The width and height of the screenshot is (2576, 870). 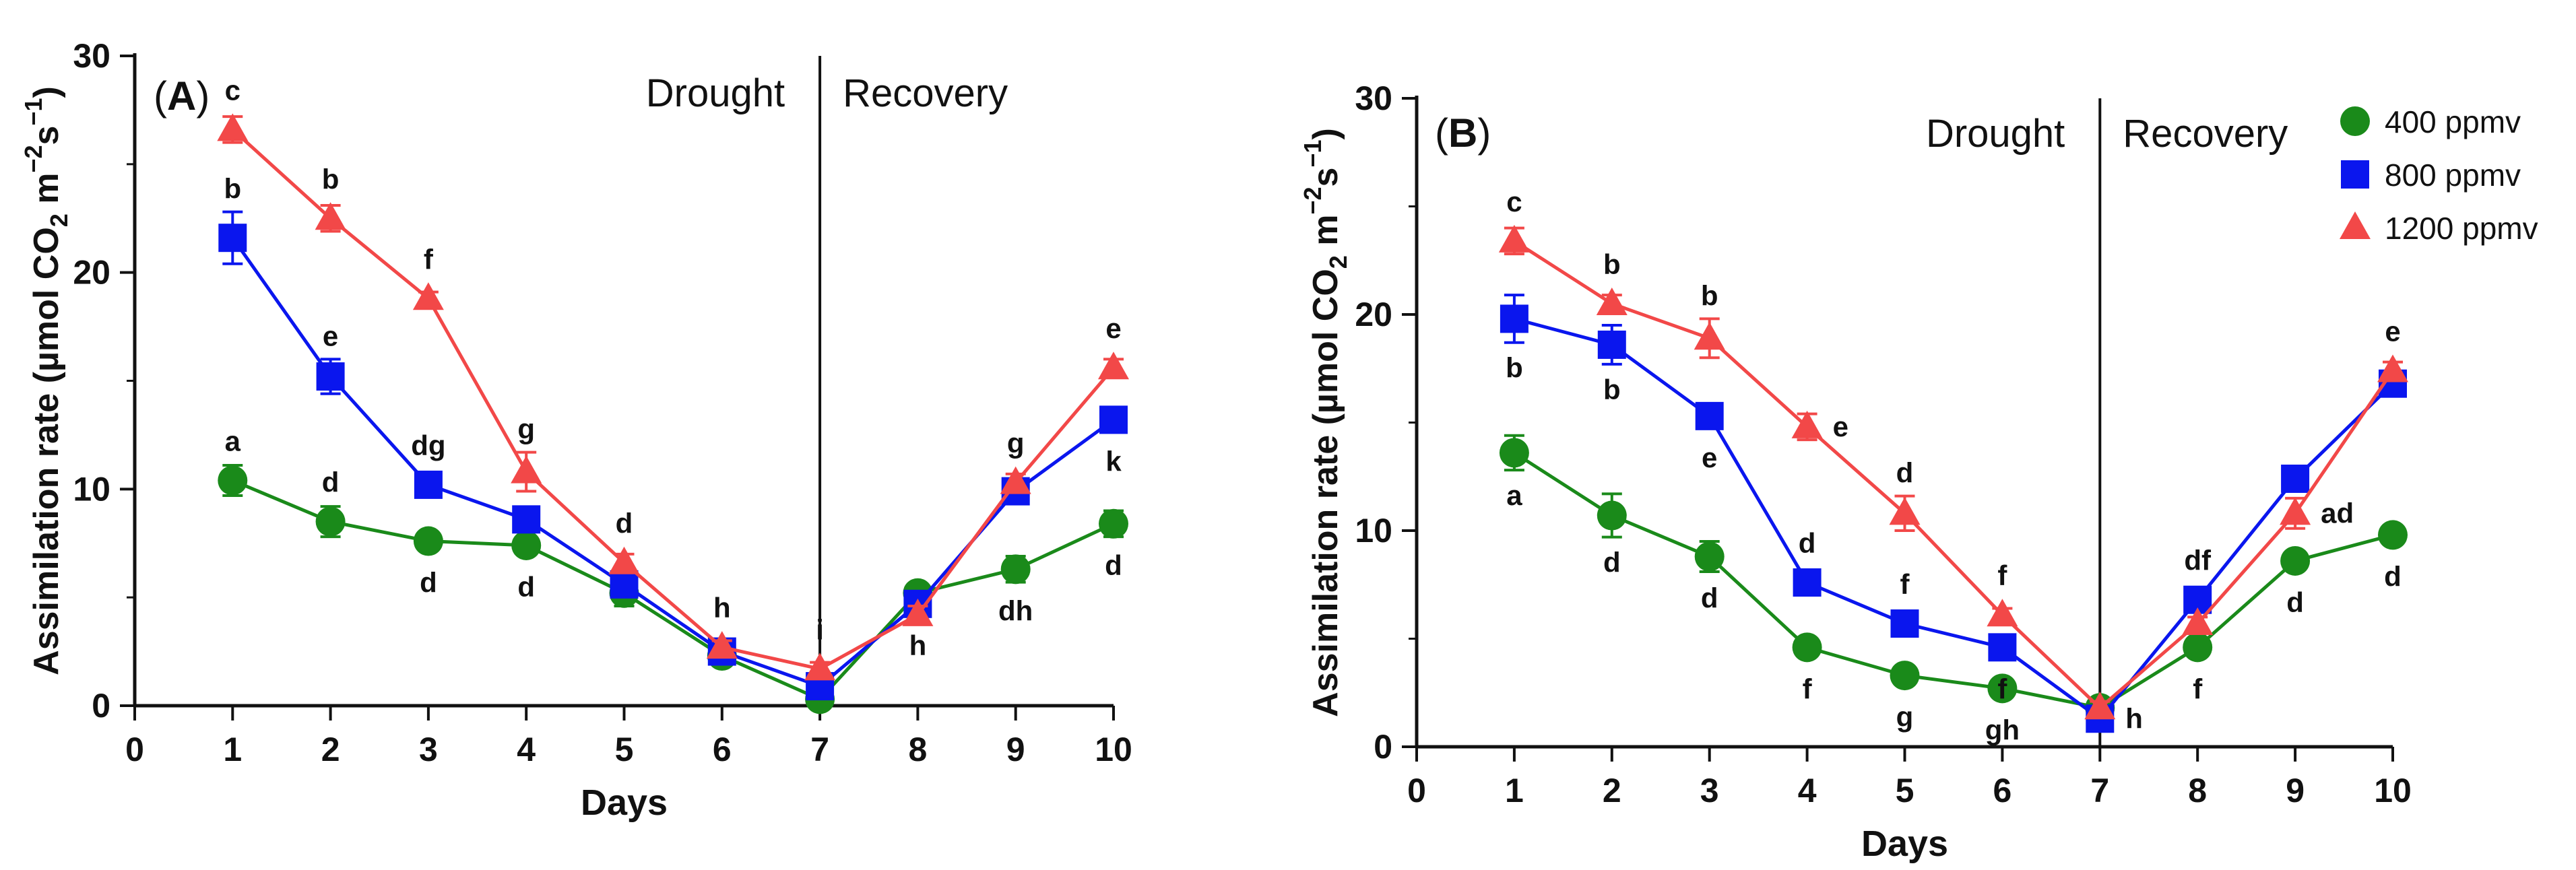 What do you see at coordinates (1325, 133) in the screenshot?
I see `y-axis-title-part: )` at bounding box center [1325, 133].